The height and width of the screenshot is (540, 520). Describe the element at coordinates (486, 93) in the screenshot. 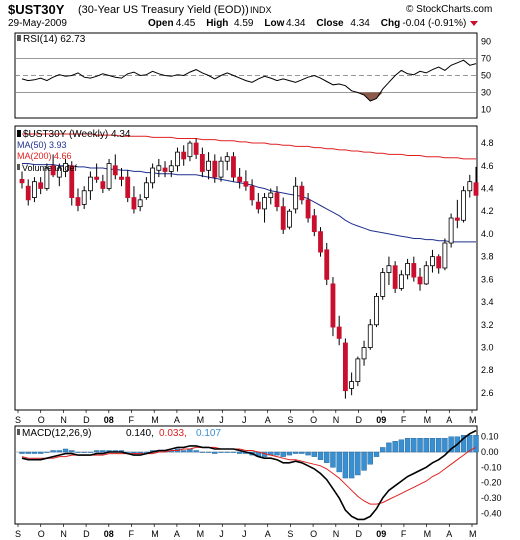

I see `rsi-tick-label: 30` at that location.